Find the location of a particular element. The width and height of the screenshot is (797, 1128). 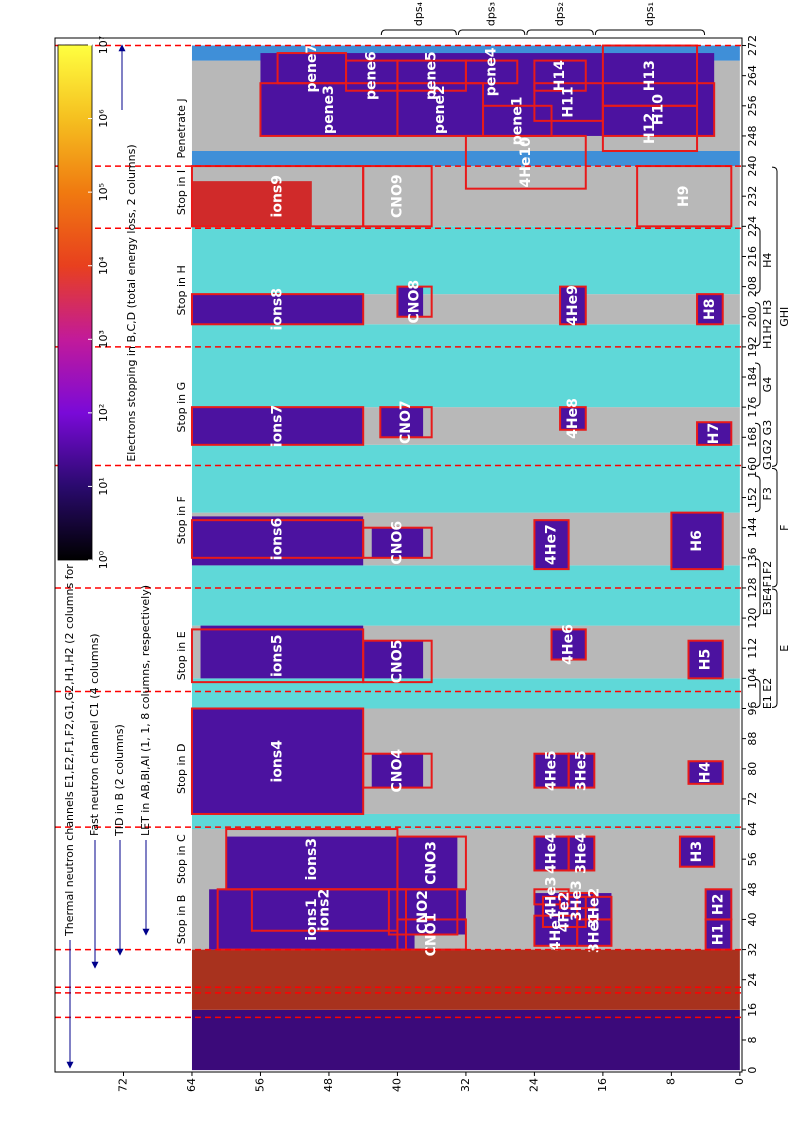

x-tick-label: 224 is located at coordinates (752, 226).